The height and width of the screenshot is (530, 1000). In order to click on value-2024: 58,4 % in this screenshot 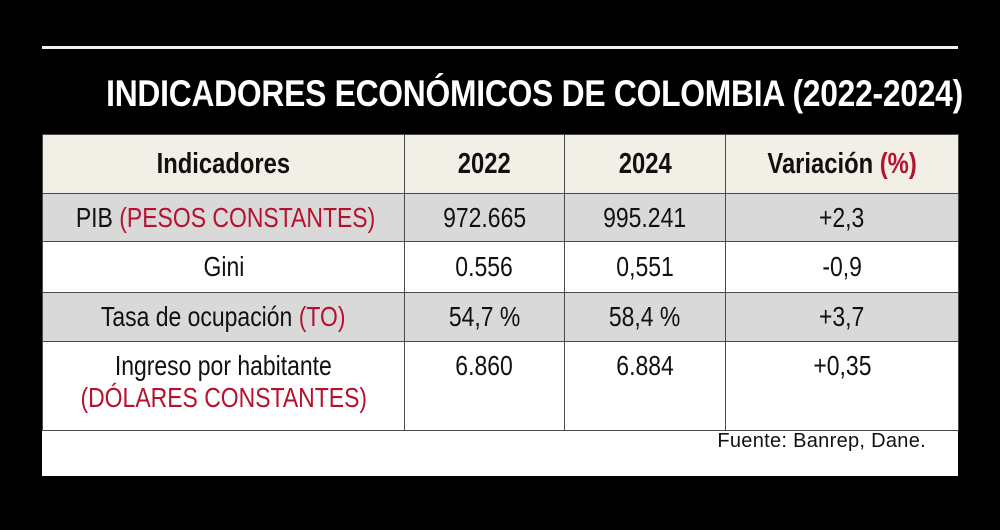, I will do `click(645, 317)`.